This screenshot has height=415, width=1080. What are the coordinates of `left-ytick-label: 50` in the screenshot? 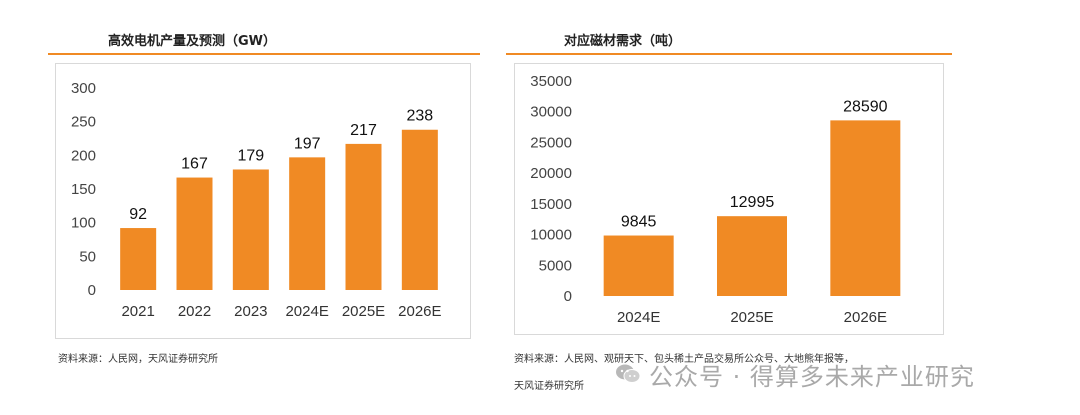 It's located at (87, 256).